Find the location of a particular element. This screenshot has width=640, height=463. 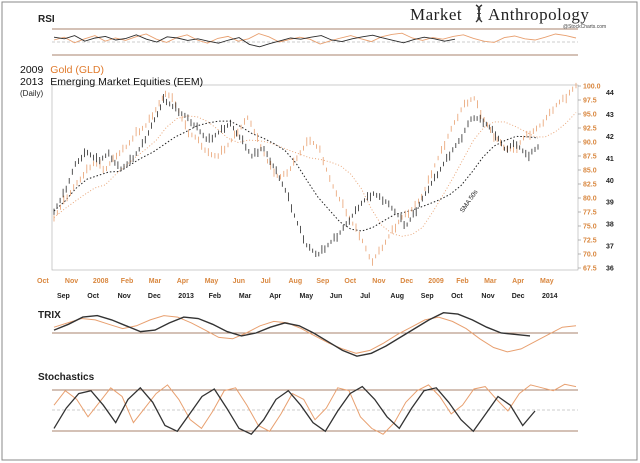

frequency-note: (Daily) is located at coordinates (31, 93).